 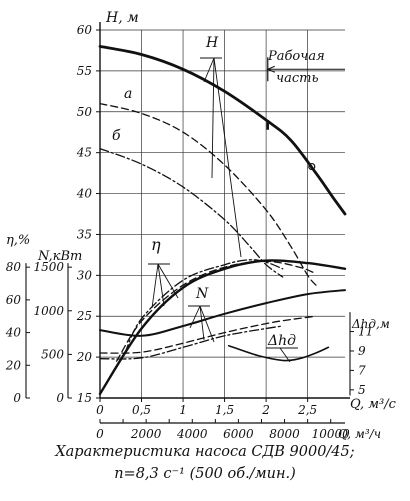 What do you see at coordinates (202, 294) in the screenshot?
I see `label-N: N` at bounding box center [202, 294].